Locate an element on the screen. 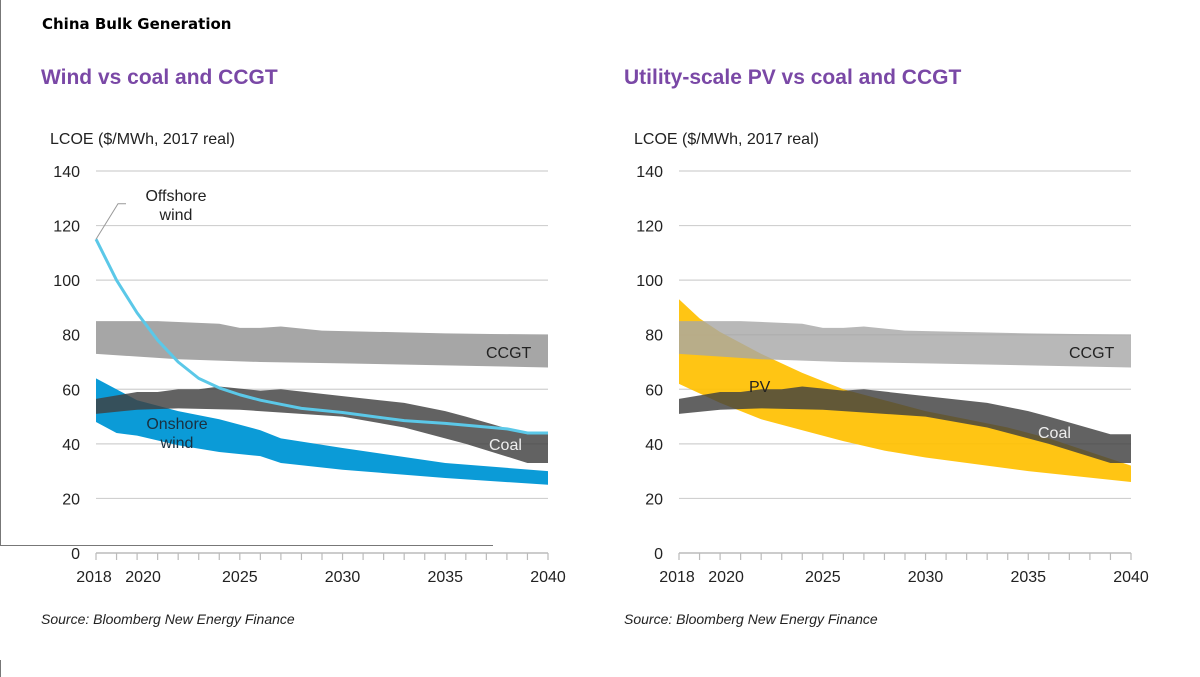 The width and height of the screenshot is (1200, 677). y-axis-label-wind: LCOE ($/MWh, 2017 real) is located at coordinates (142, 139).